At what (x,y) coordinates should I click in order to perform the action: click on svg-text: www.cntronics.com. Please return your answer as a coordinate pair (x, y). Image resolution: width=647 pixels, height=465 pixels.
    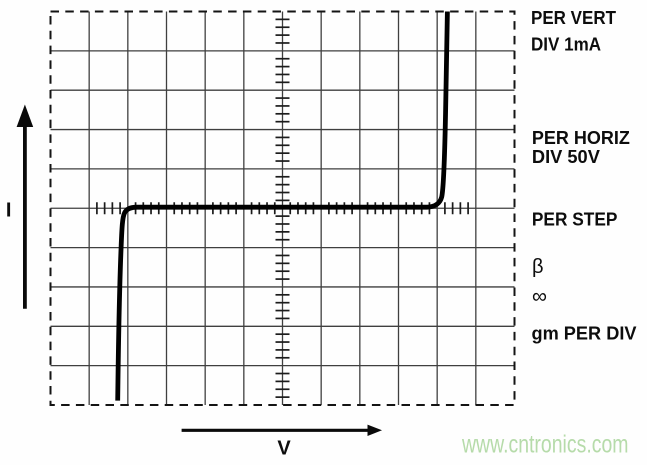
    Looking at the image, I should click on (544, 445).